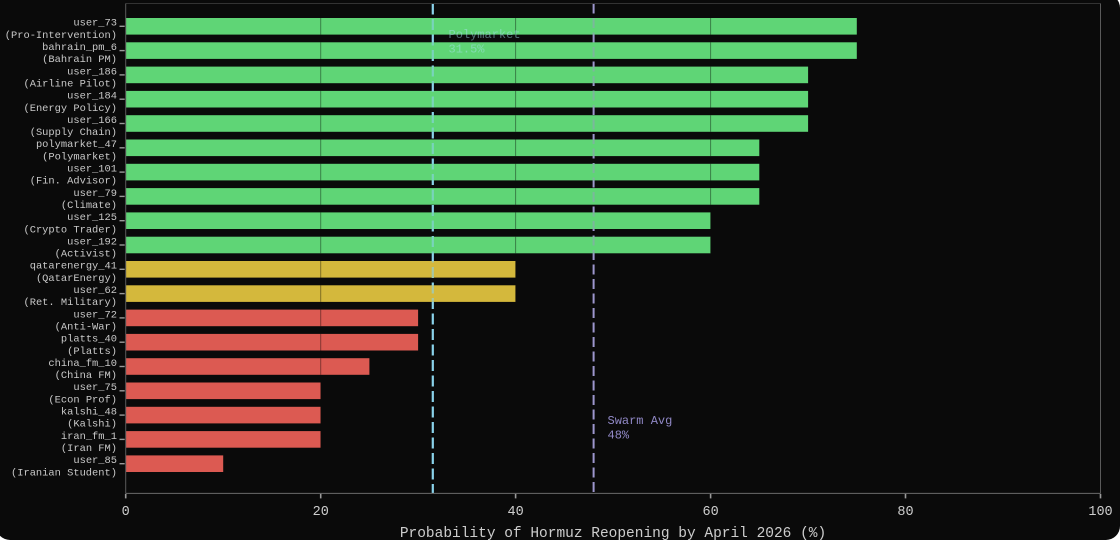  What do you see at coordinates (70, 109) in the screenshot?
I see `svg-text: (Energy Policy)` at bounding box center [70, 109].